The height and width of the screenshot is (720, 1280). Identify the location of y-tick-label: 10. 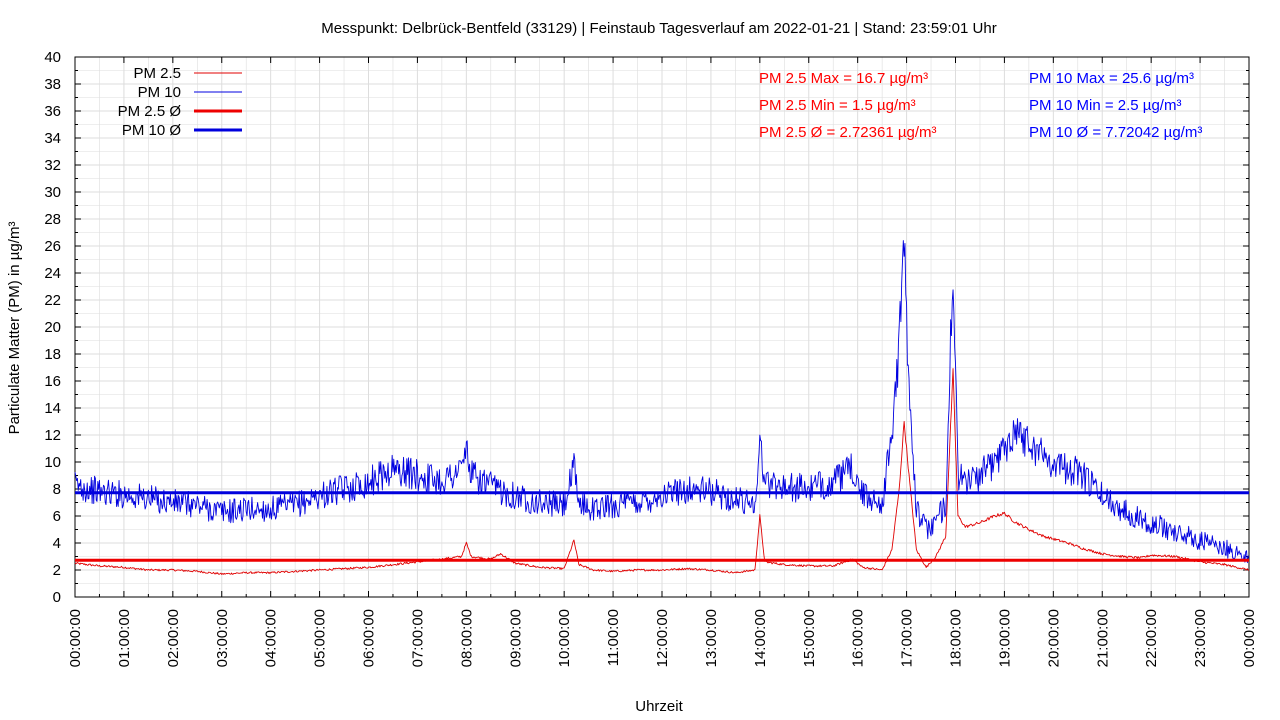
(52, 462).